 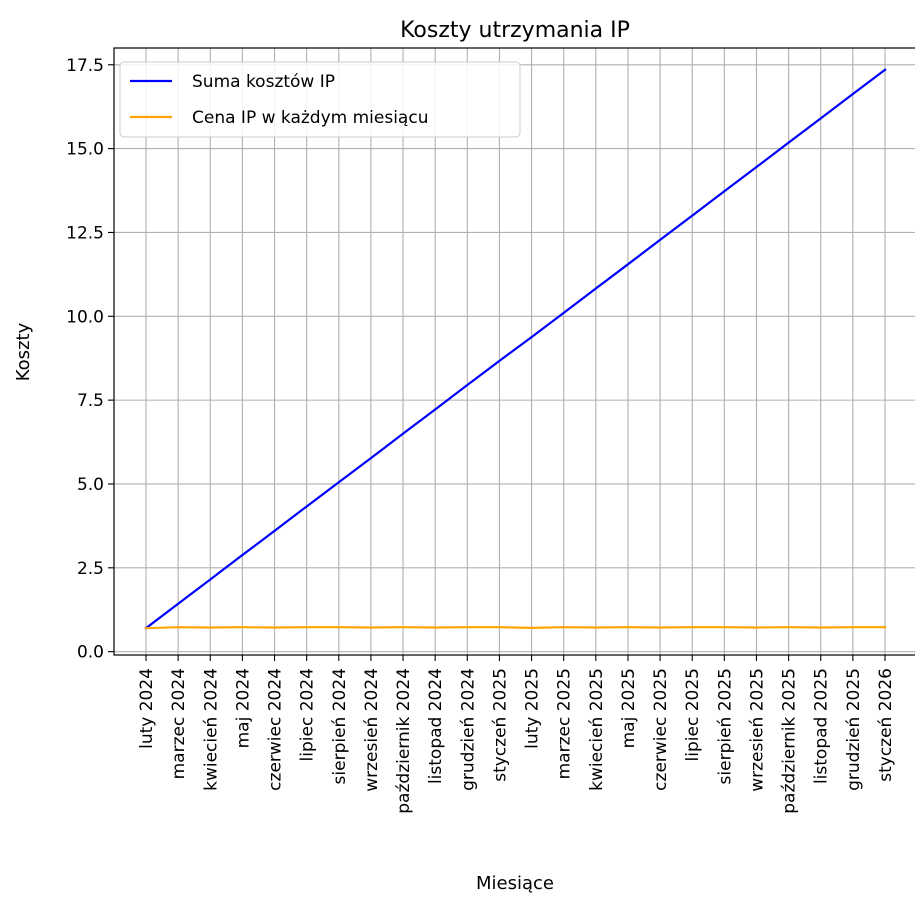 What do you see at coordinates (310, 118) in the screenshot?
I see `legend-label-monthly: Cena IP w każdym miesiącu` at bounding box center [310, 118].